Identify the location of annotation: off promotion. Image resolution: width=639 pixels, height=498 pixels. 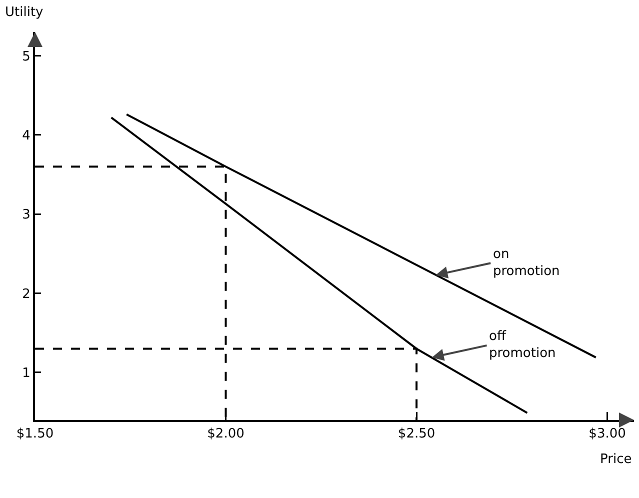
(522, 345).